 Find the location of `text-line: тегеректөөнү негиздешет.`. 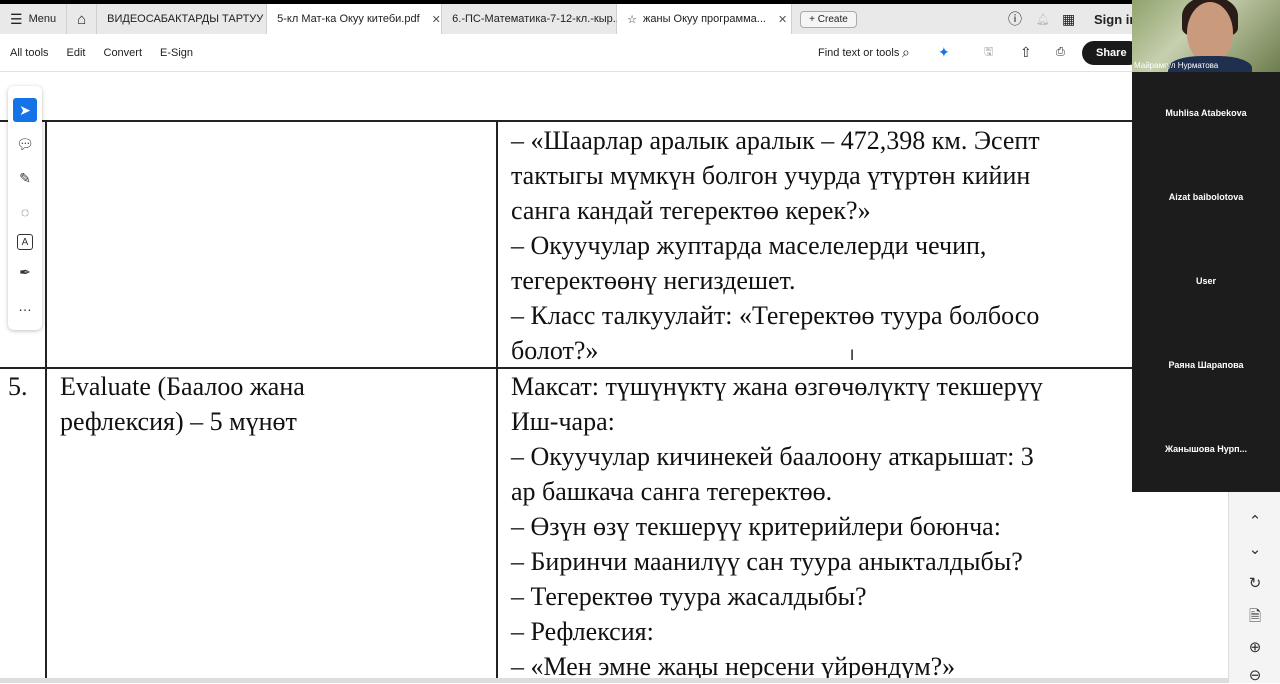

text-line: тегеректөөнү негиздешет. is located at coordinates (653, 280).